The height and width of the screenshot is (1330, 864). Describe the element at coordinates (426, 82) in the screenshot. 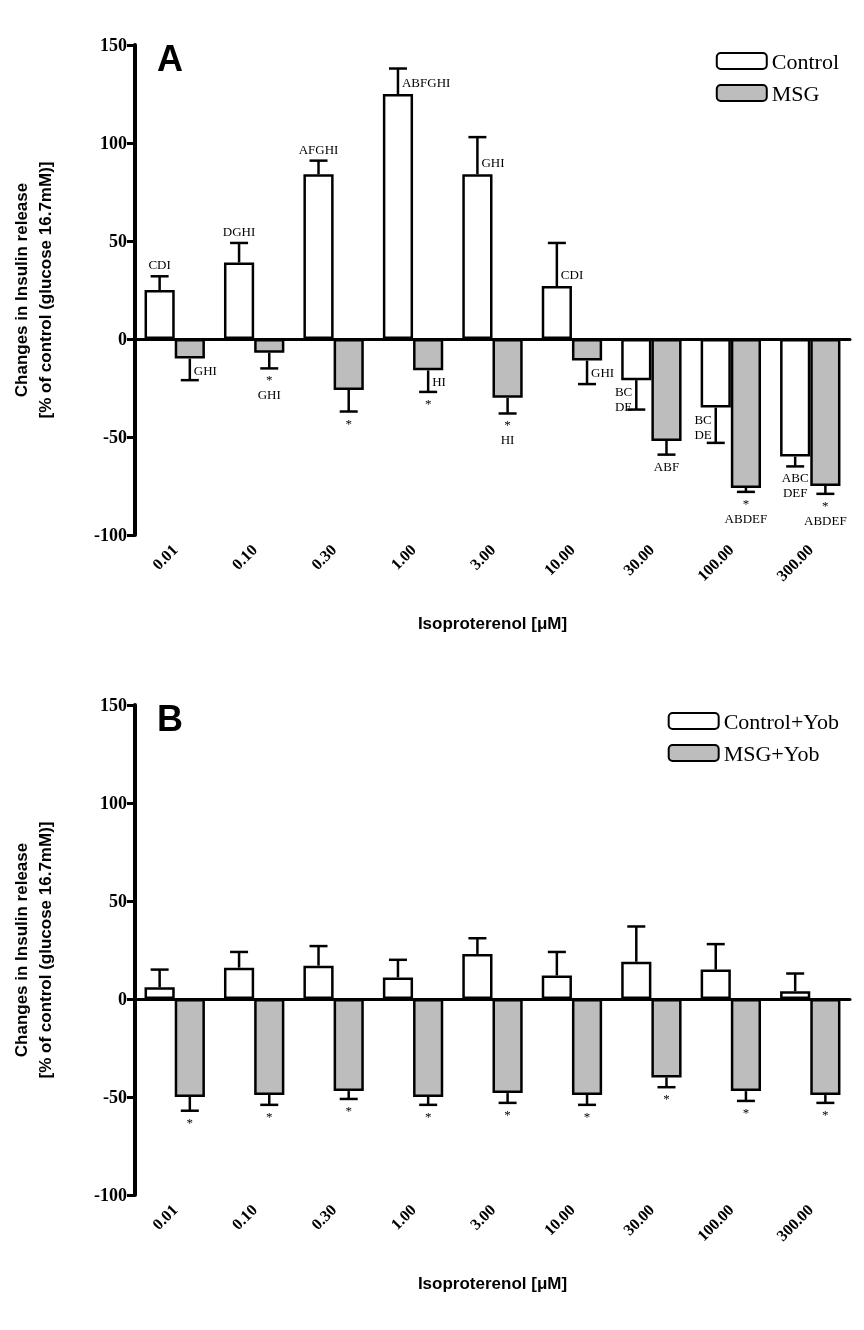

I see `annotation: ABFGHI` at that location.